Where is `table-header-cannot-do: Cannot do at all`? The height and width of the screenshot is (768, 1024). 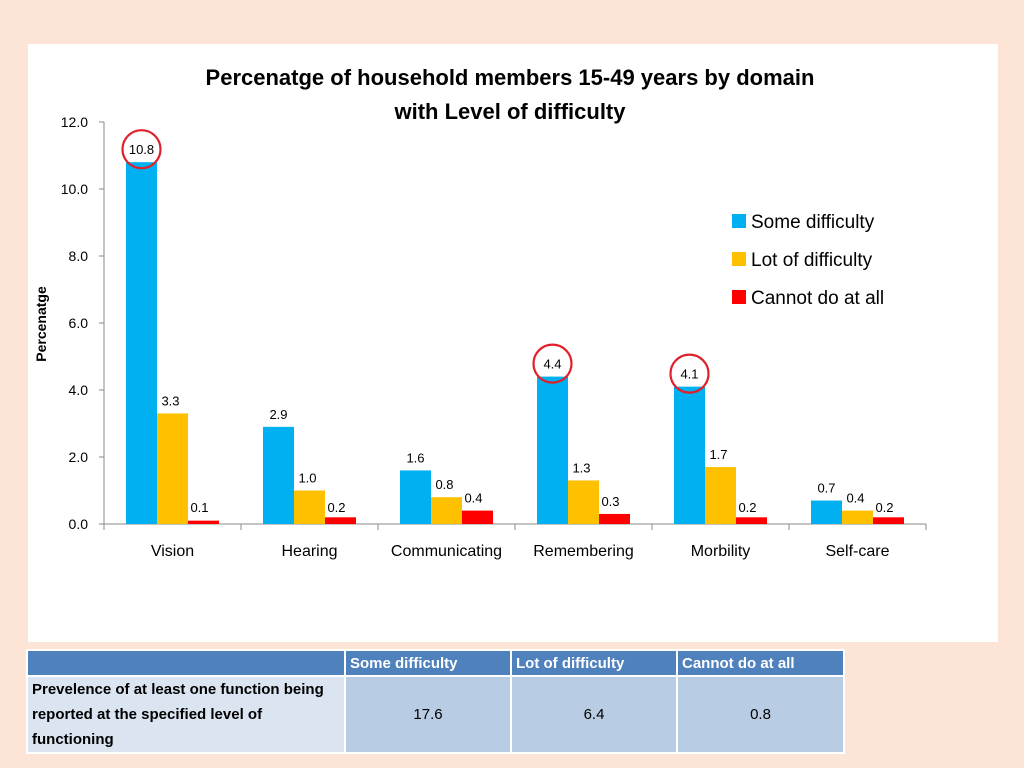 table-header-cannot-do: Cannot do at all is located at coordinates (760, 663).